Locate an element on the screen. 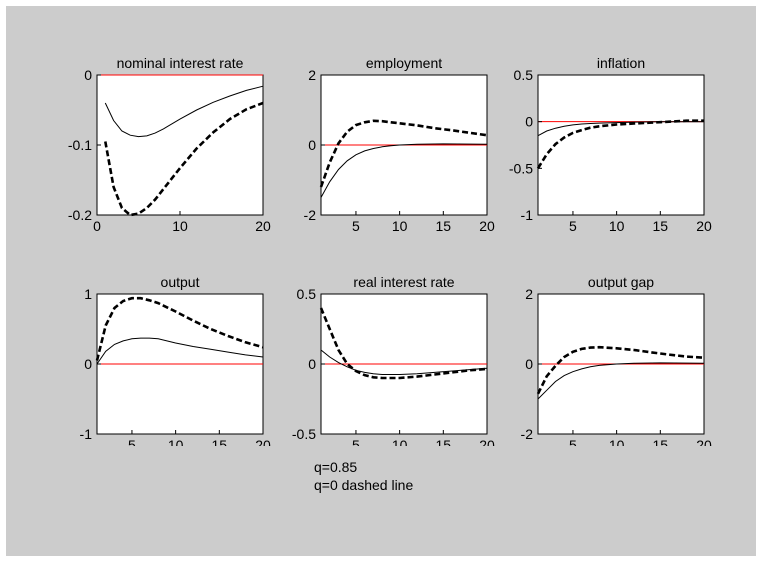  y-tick-label: 1 is located at coordinates (88, 294).